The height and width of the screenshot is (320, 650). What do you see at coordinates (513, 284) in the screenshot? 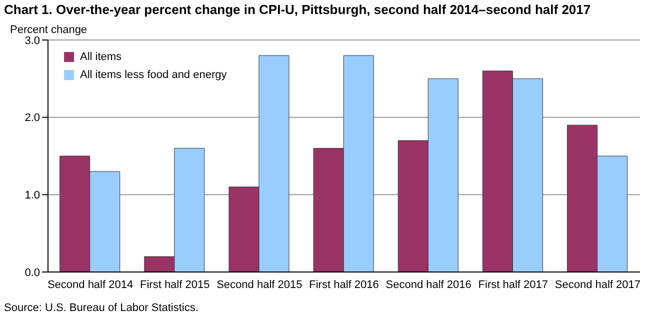
I see `x-tick-label: First half 2017` at bounding box center [513, 284].